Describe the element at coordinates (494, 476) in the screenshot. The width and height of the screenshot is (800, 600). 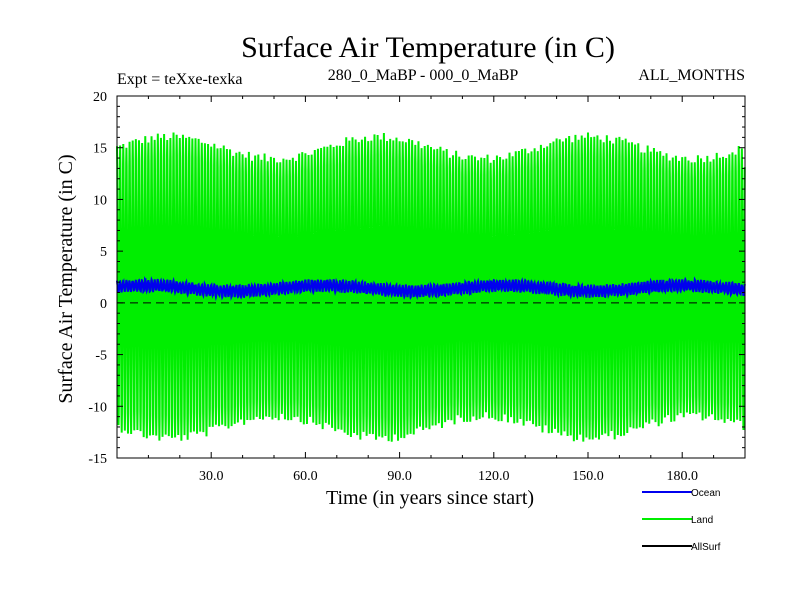
I see `x-tick-label: 120.0` at that location.